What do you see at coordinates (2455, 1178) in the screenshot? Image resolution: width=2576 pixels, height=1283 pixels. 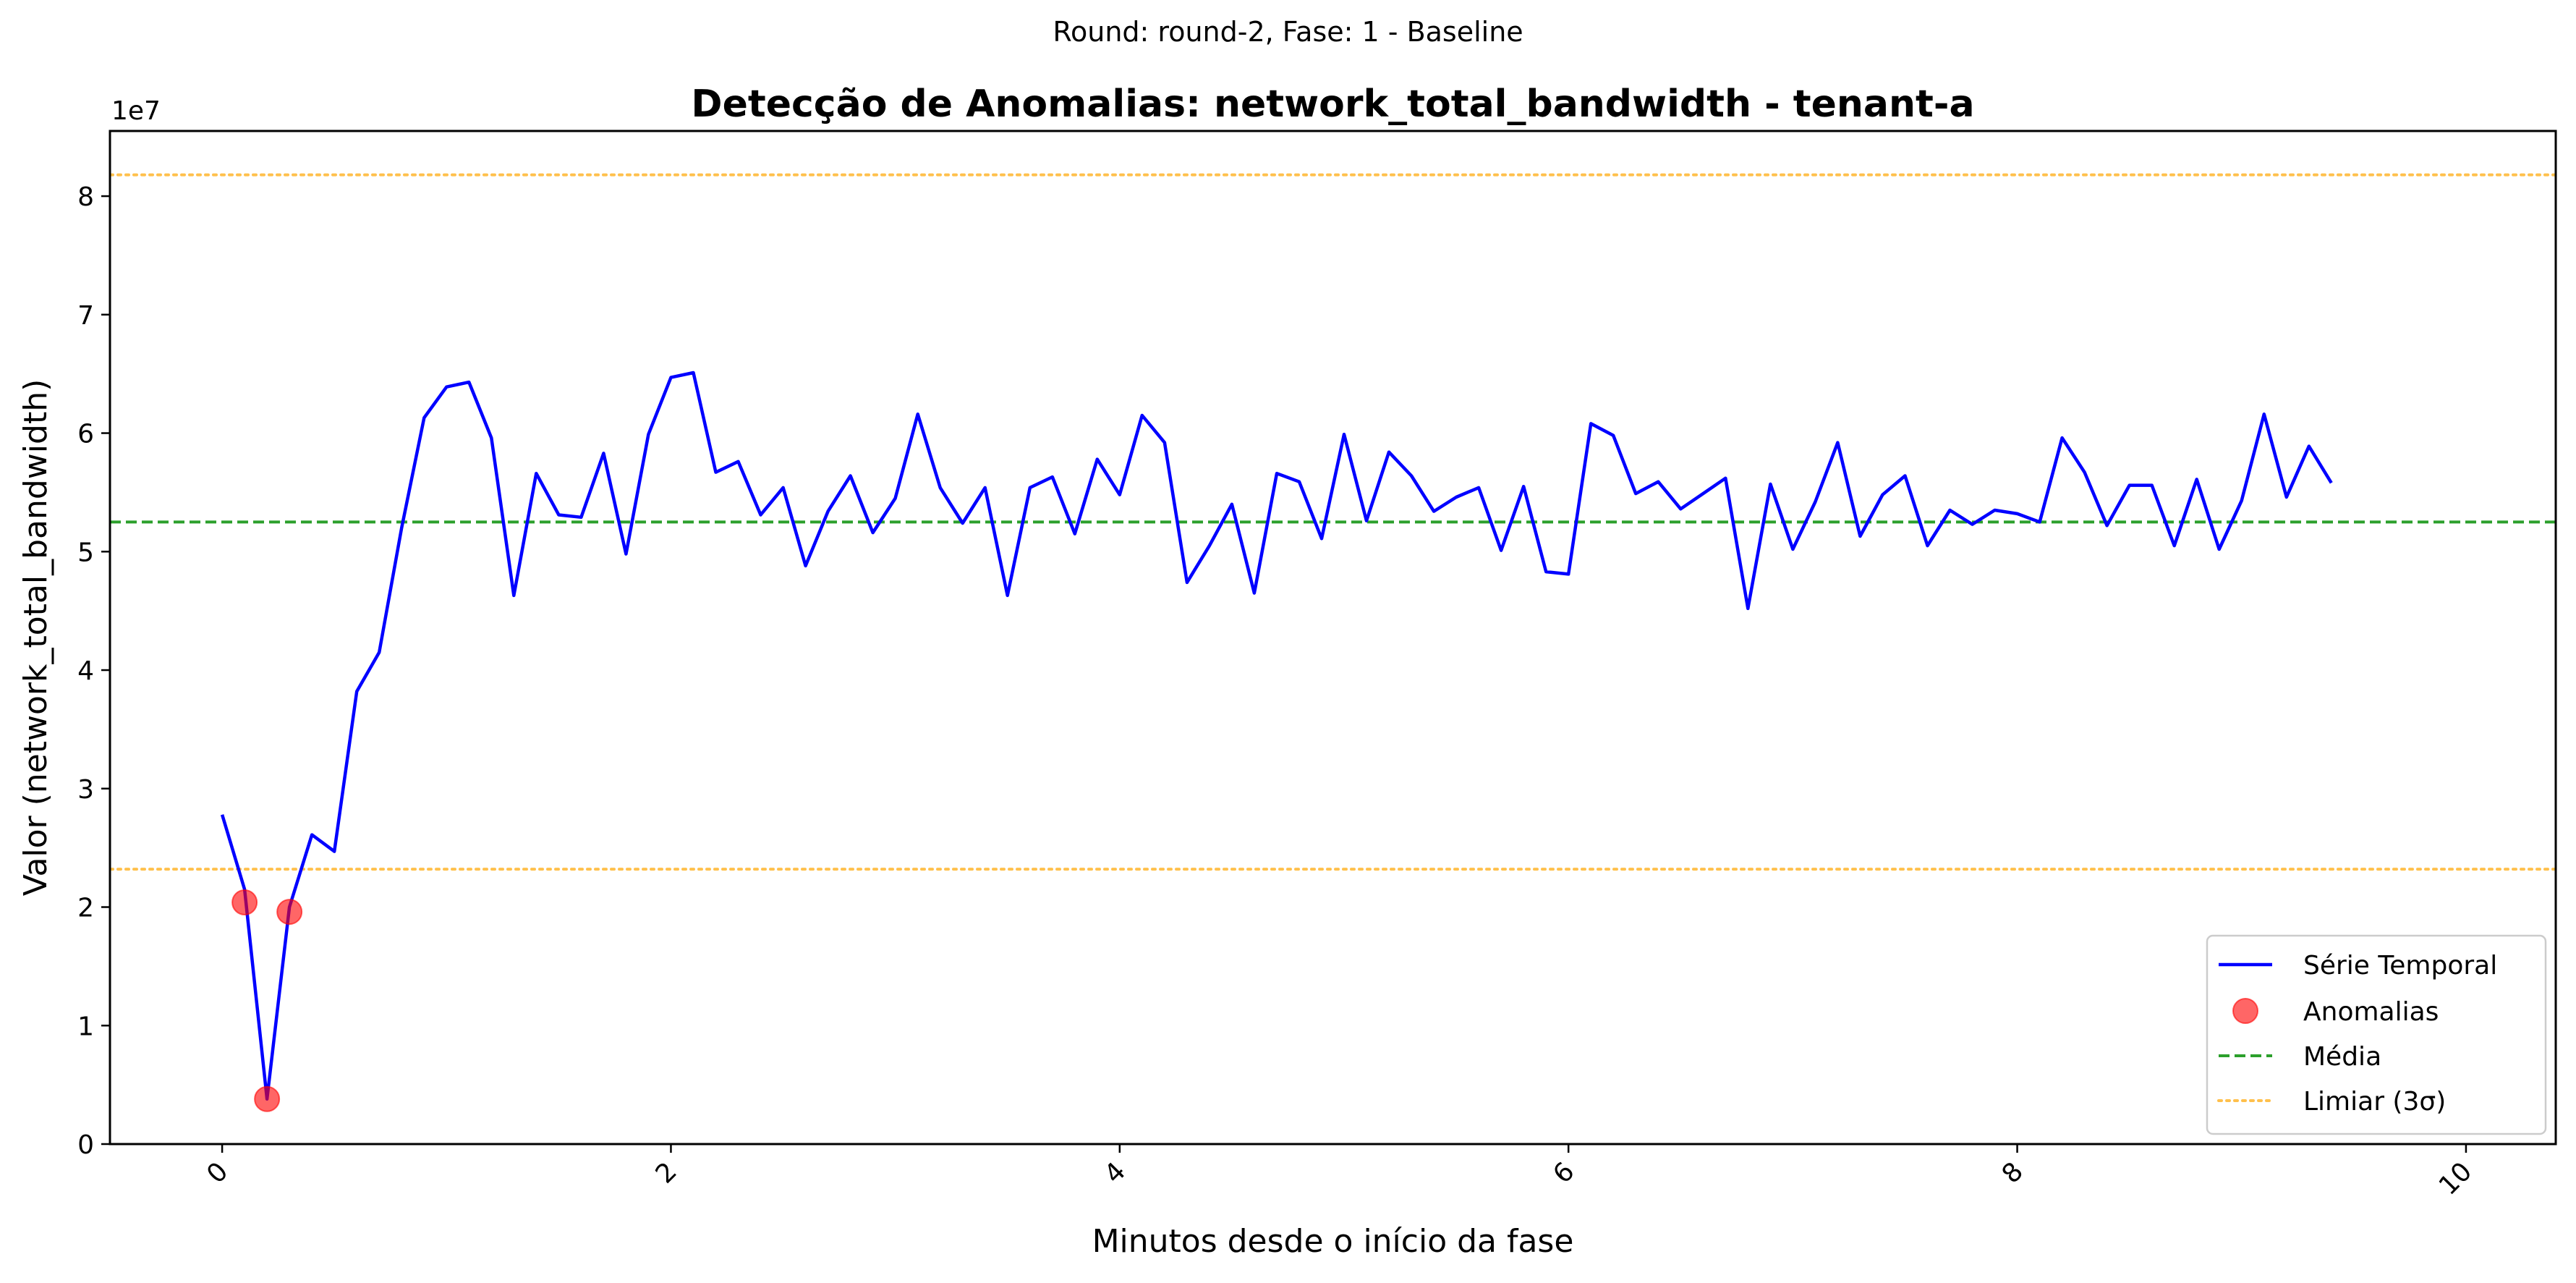 I see `x-tick-label: 10` at bounding box center [2455, 1178].